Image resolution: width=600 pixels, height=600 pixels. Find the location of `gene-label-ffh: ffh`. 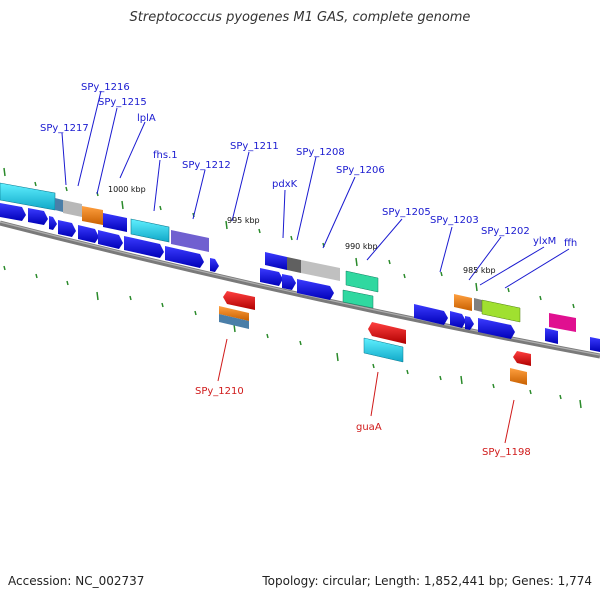

gene-label-ffh: ffh is located at coordinates (570, 243).